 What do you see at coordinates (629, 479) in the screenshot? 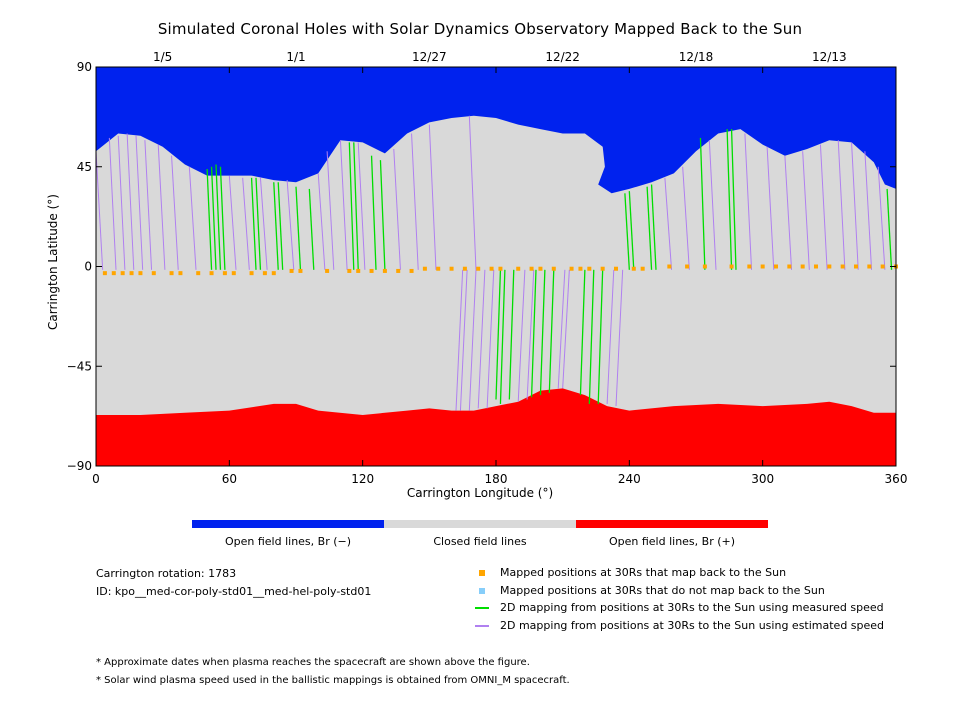
I see `x-tick-label: 240` at bounding box center [629, 479].